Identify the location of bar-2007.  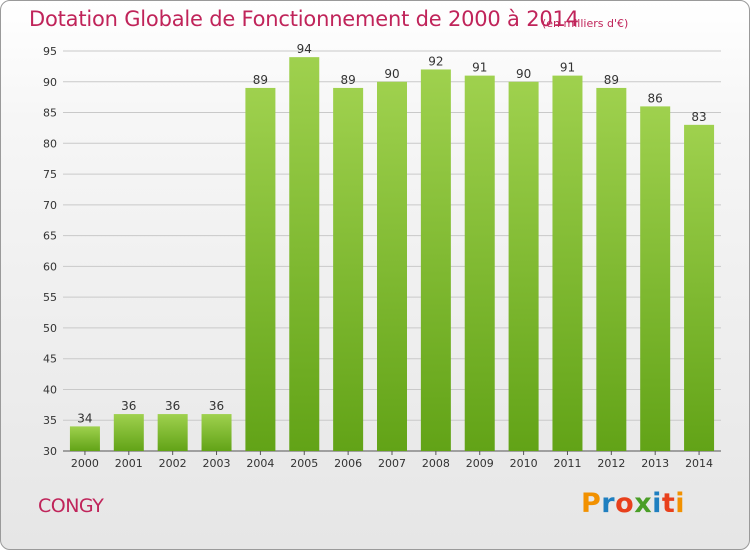
(392, 266).